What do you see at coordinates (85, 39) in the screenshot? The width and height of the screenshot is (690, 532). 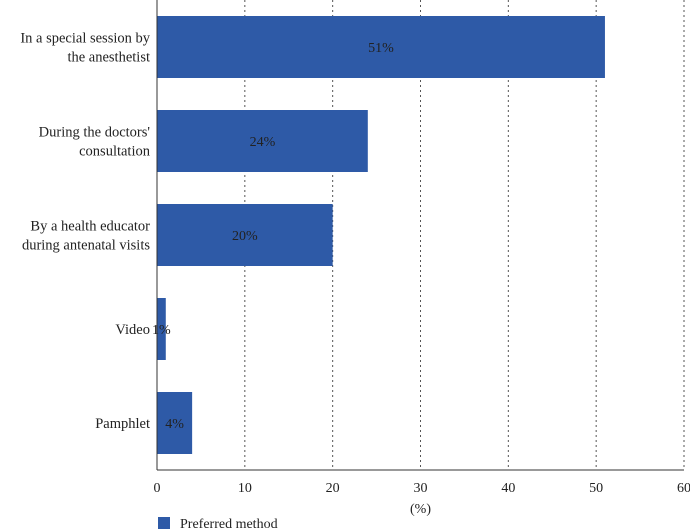 I see `category-label: In a special session by` at bounding box center [85, 39].